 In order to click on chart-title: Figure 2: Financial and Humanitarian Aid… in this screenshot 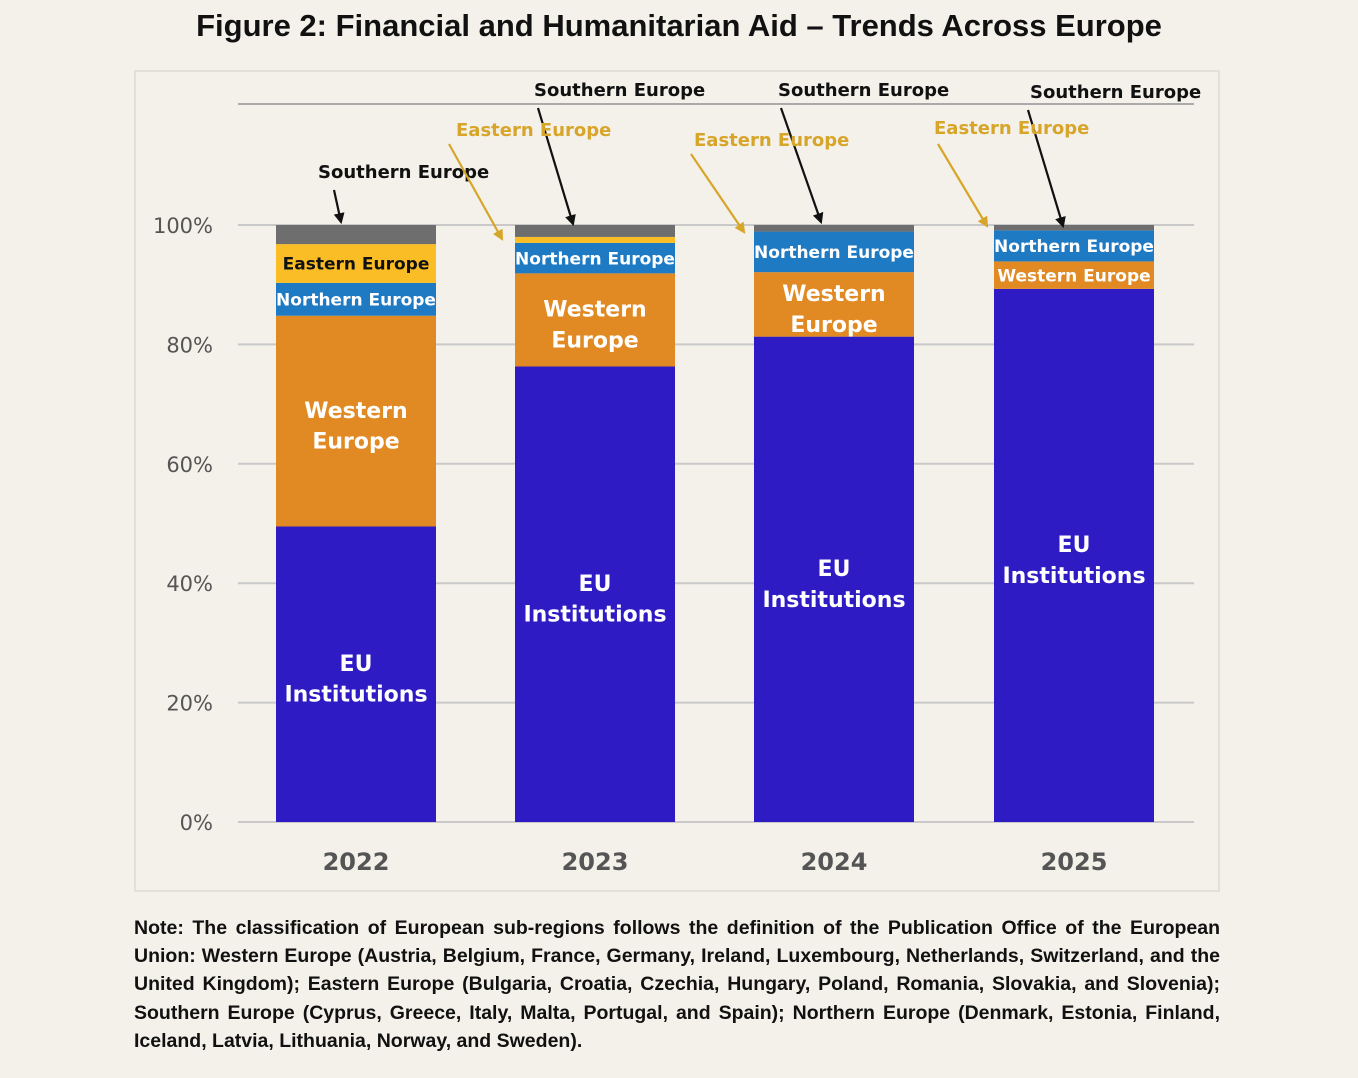, I will do `click(679, 25)`.